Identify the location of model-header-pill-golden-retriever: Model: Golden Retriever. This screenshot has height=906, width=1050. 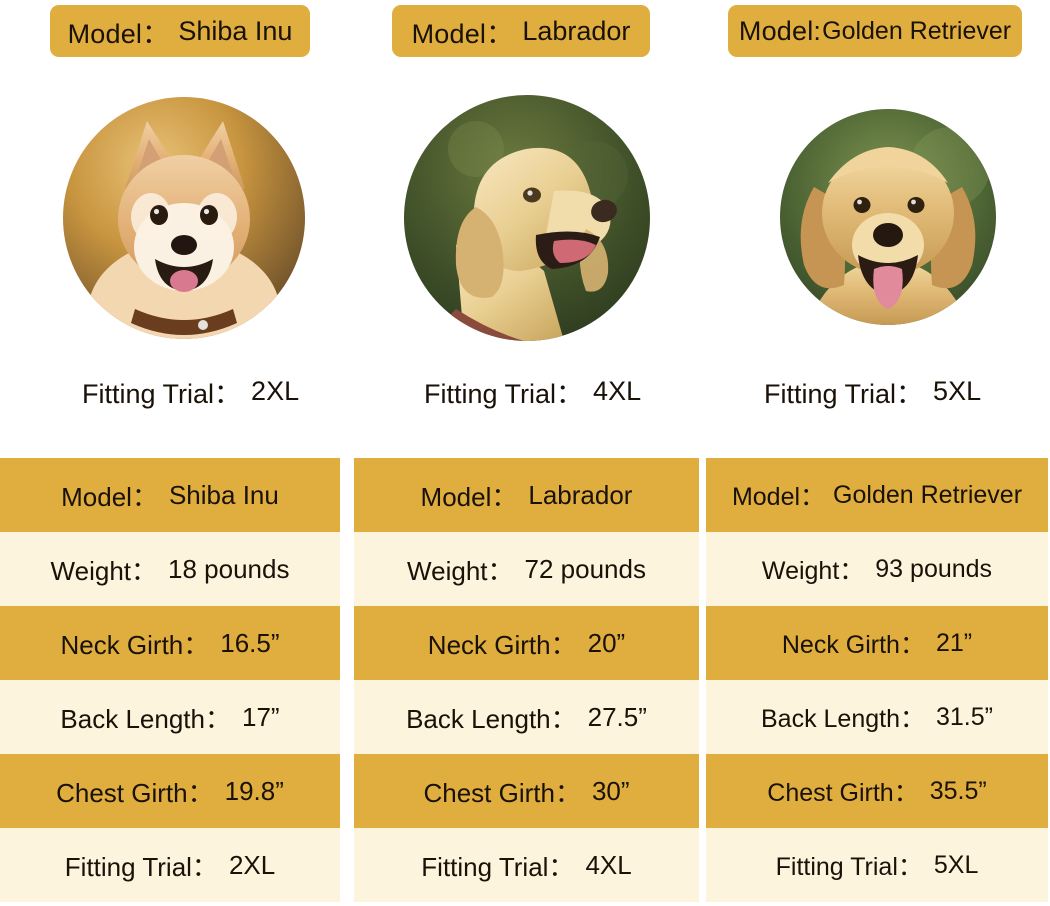
(875, 31).